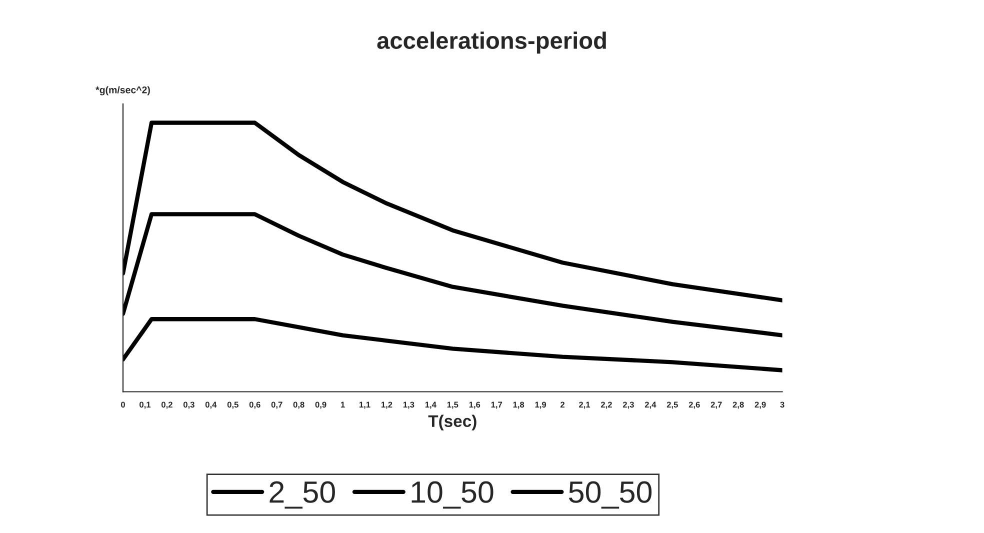 The width and height of the screenshot is (984, 533). What do you see at coordinates (694, 405) in the screenshot?
I see `x-tick-label: 2,6` at bounding box center [694, 405].